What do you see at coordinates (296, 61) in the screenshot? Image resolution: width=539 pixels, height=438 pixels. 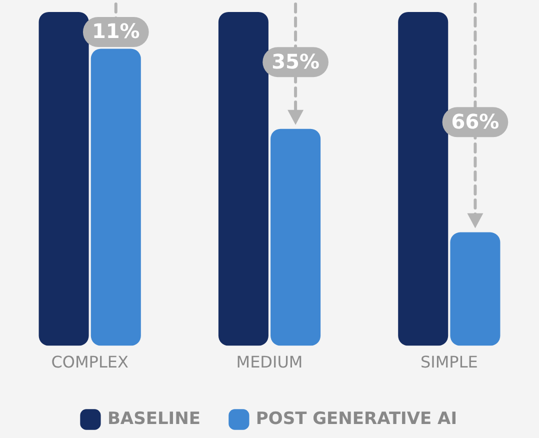 I see `annotation: 35%` at bounding box center [296, 61].